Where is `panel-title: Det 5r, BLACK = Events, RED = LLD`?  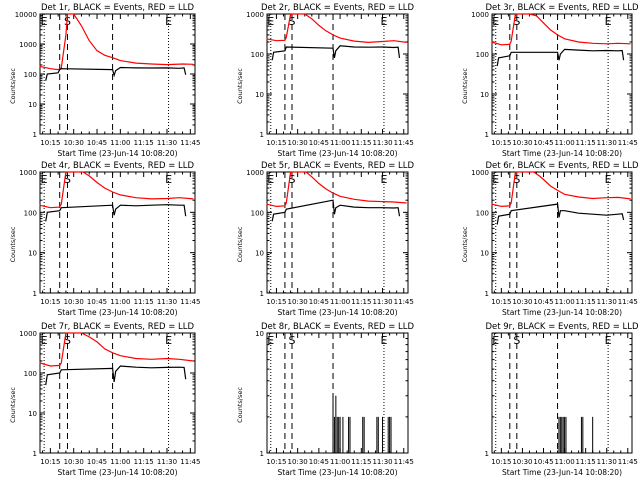 panel-title: Det 5r, BLACK = Events, RED = LLD is located at coordinates (338, 166).